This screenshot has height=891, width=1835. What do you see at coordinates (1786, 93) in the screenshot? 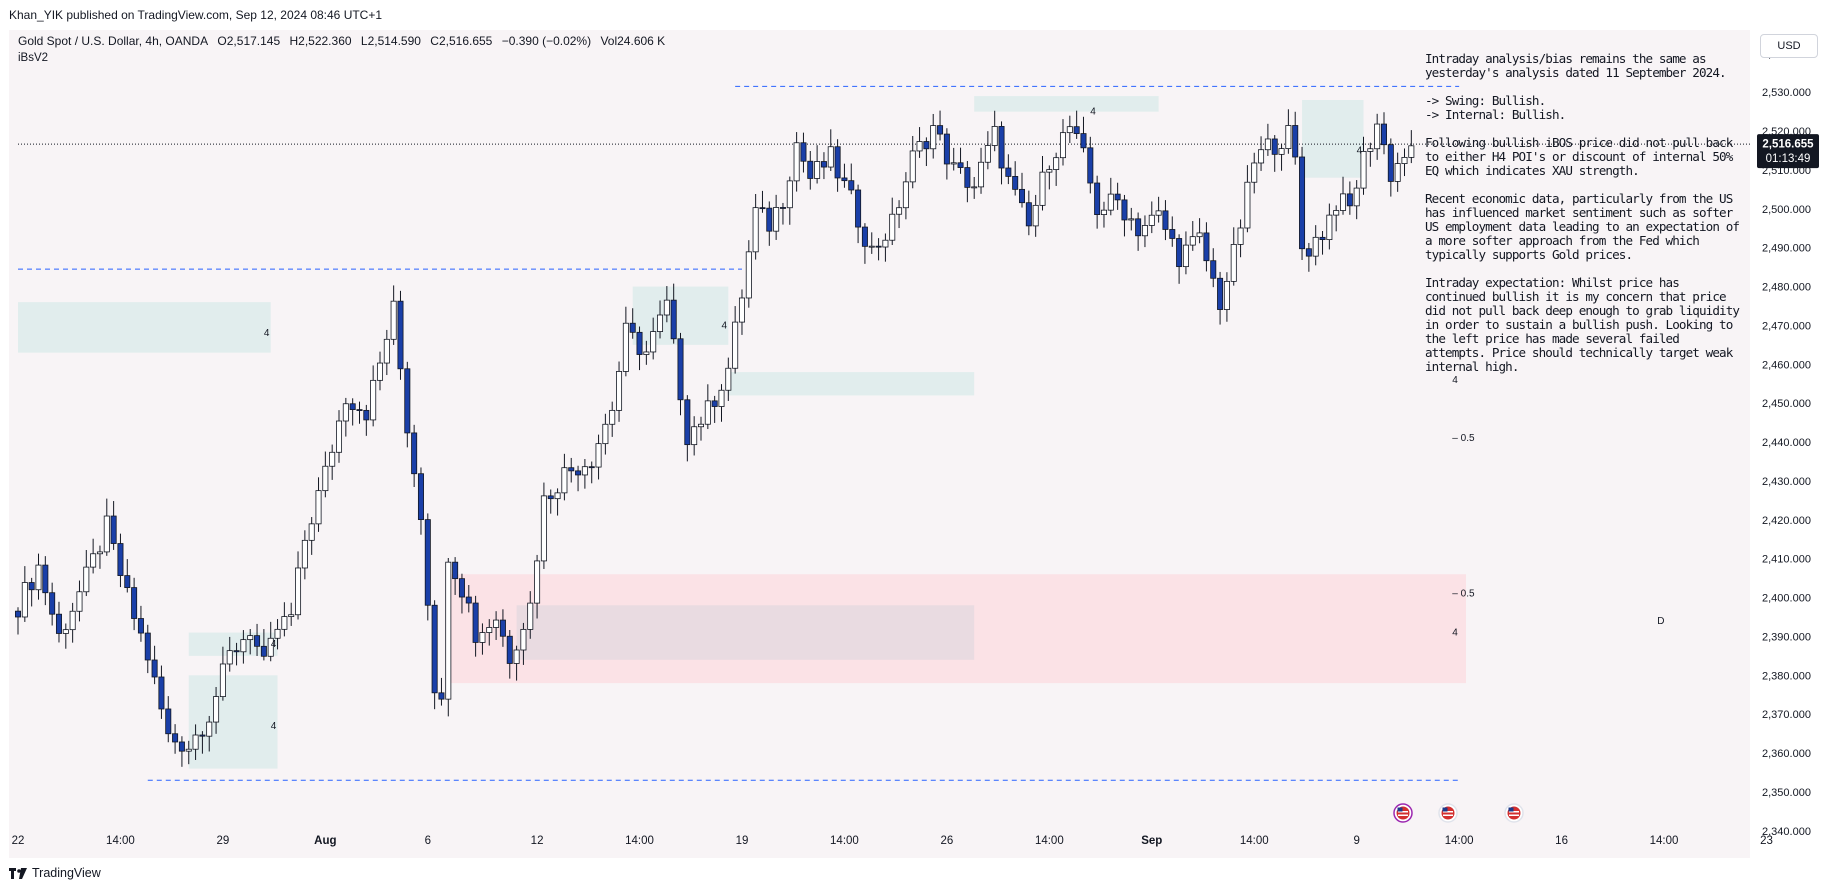
I see `y-tick-label: 2,530.000` at bounding box center [1786, 93].